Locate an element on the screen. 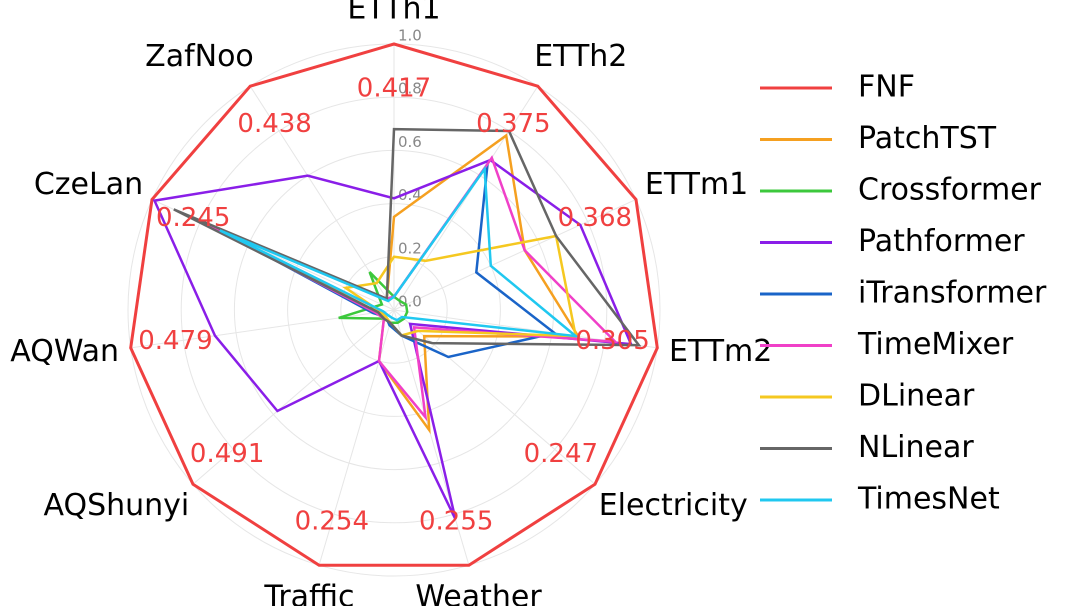  legend-label: TimeMixer is located at coordinates (935, 344).